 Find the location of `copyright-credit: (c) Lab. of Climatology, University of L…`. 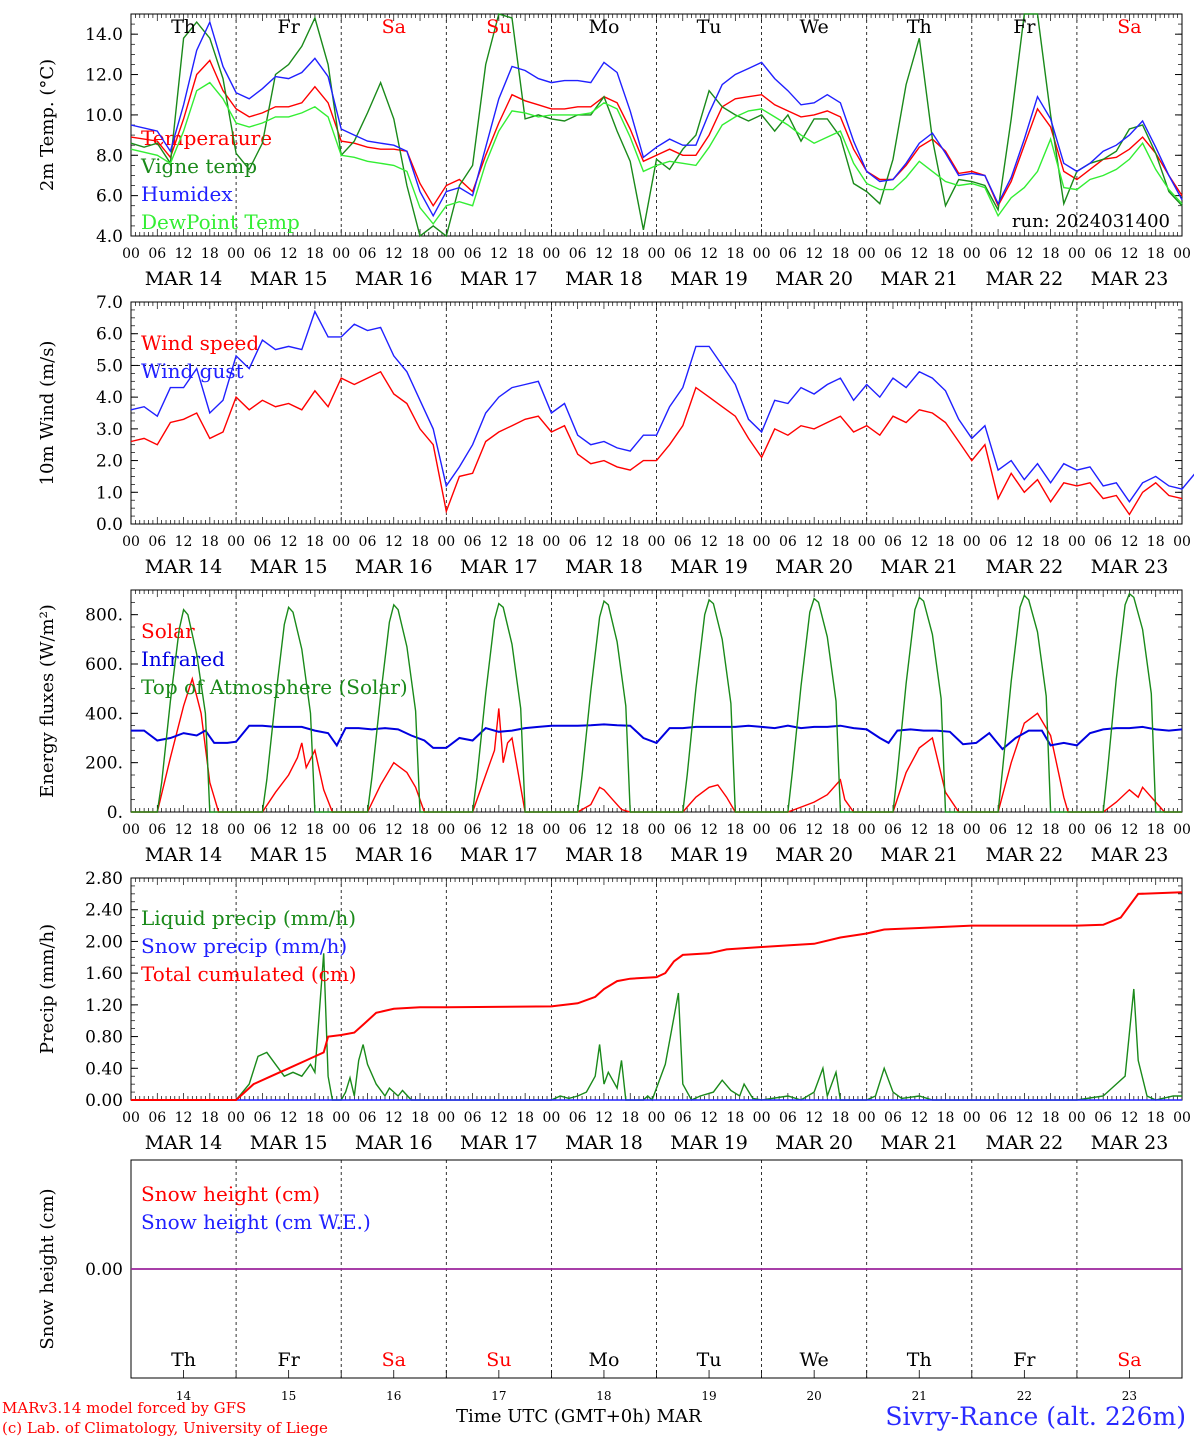

copyright-credit: (c) Lab. of Climatology, University of L… is located at coordinates (165, 1428).